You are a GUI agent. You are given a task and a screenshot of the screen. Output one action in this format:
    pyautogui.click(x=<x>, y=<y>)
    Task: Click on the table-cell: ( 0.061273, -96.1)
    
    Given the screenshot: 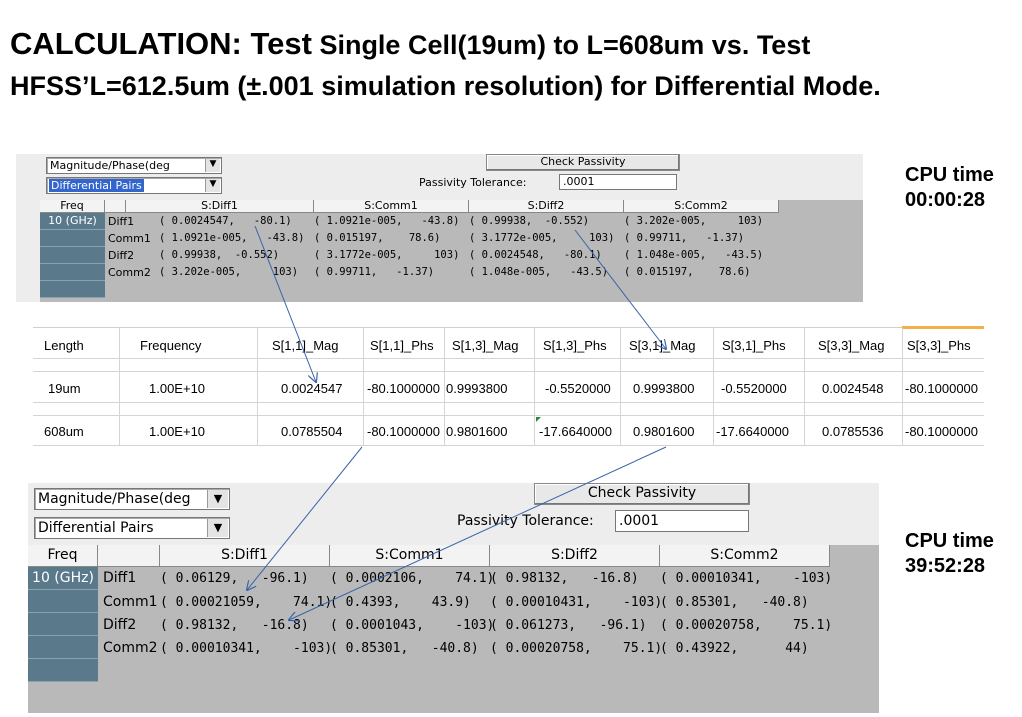 What is the action you would take?
    pyautogui.click(x=568, y=625)
    